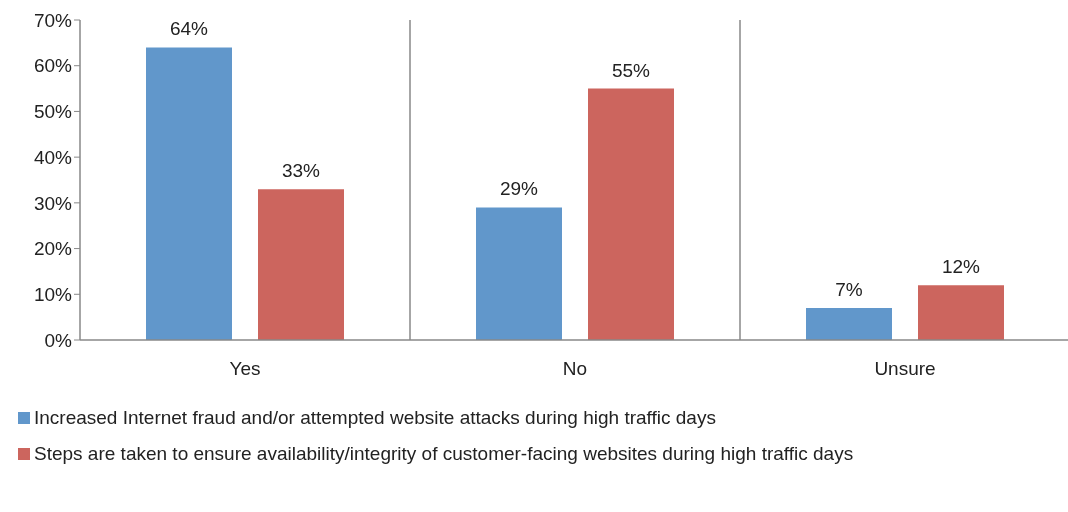 This screenshot has width=1068, height=512. Describe the element at coordinates (53, 203) in the screenshot. I see `y-tick-label: 30%` at that location.